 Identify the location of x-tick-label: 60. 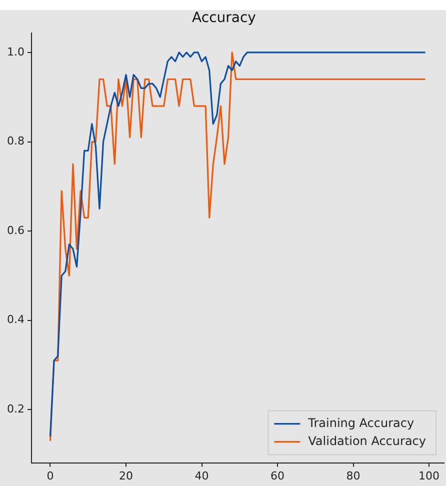
(277, 475).